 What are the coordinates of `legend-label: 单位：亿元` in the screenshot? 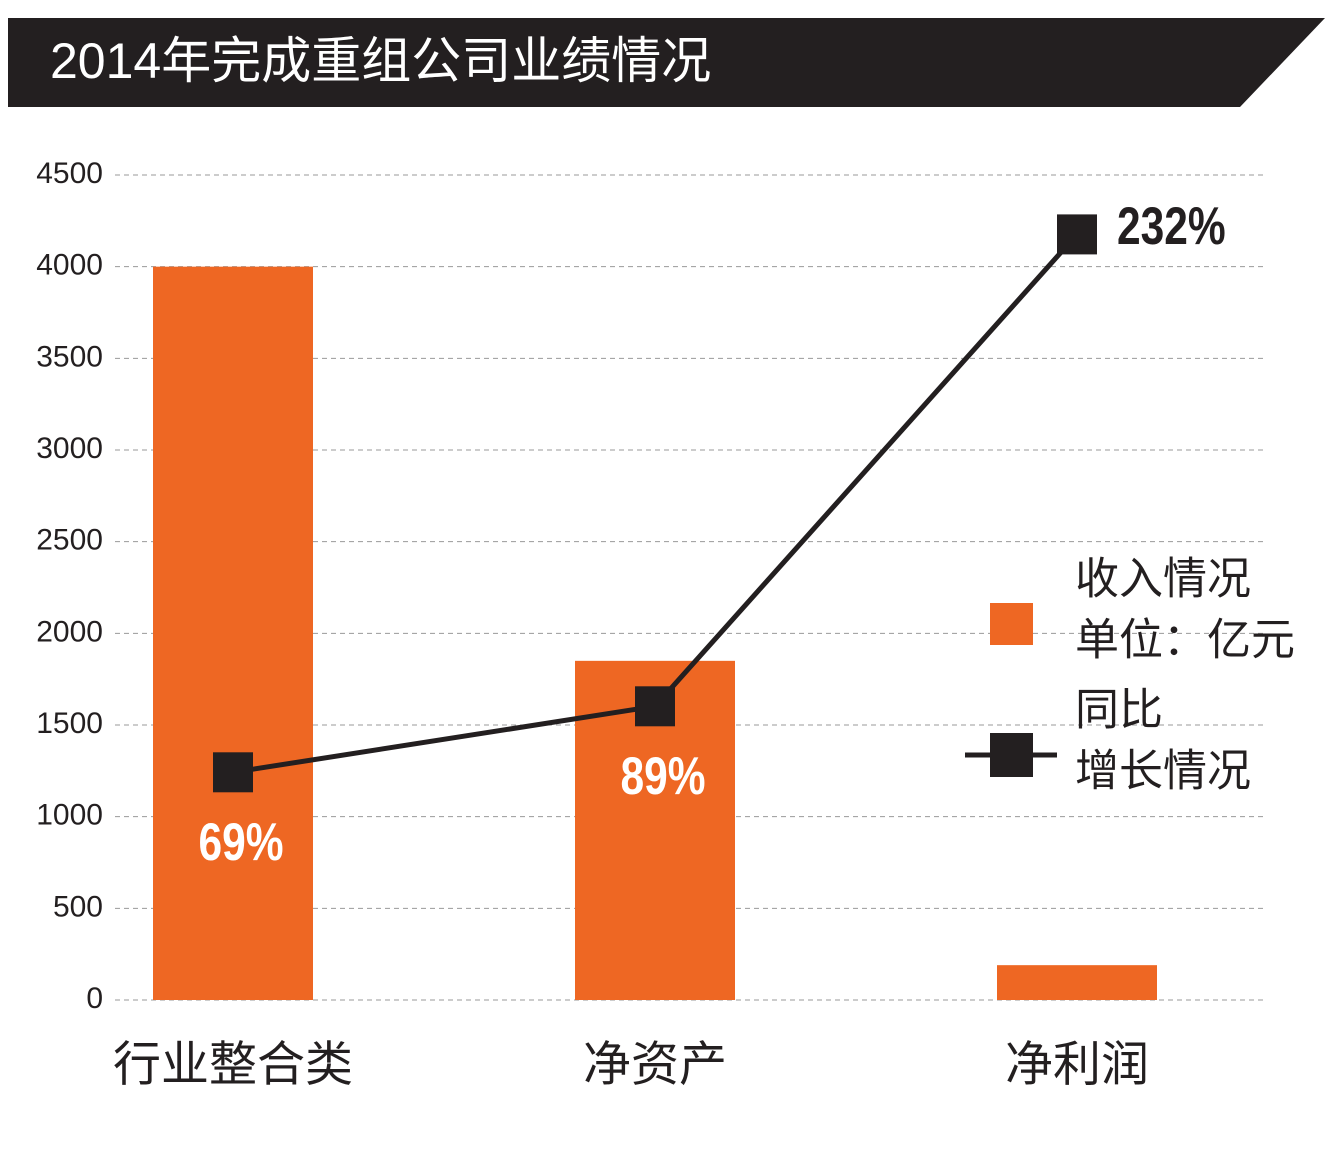 It's located at (1185, 640).